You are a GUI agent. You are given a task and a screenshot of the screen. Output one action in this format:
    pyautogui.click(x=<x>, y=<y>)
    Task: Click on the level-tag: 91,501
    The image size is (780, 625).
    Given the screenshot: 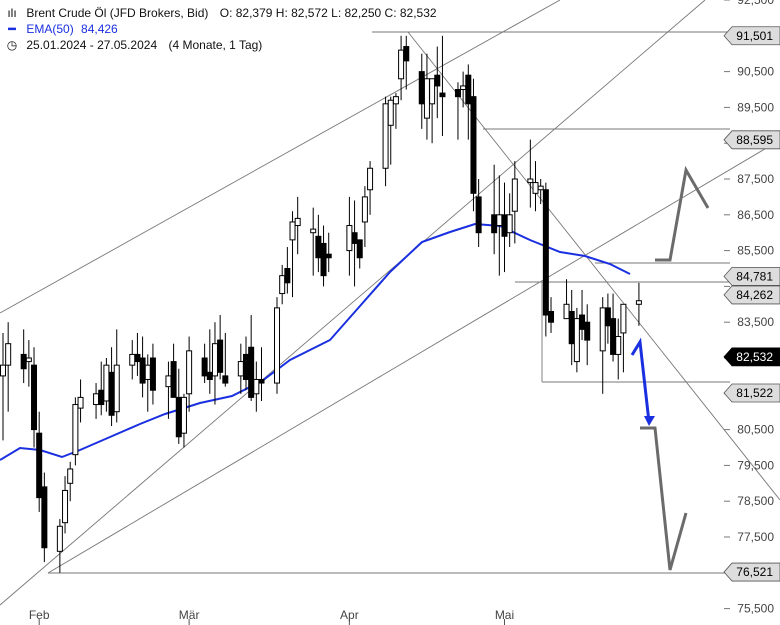 What is the action you would take?
    pyautogui.click(x=751, y=36)
    